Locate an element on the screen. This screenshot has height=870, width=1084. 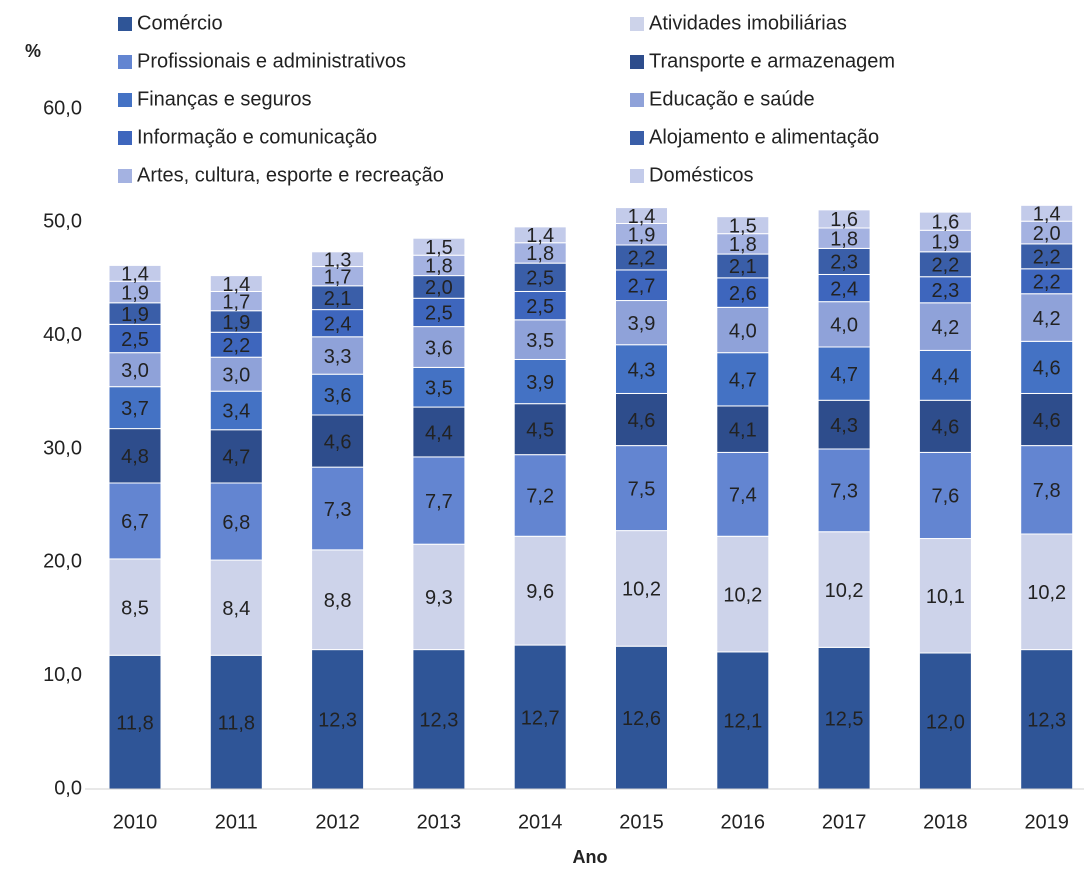
data-label: 10,1 is located at coordinates (945, 597).